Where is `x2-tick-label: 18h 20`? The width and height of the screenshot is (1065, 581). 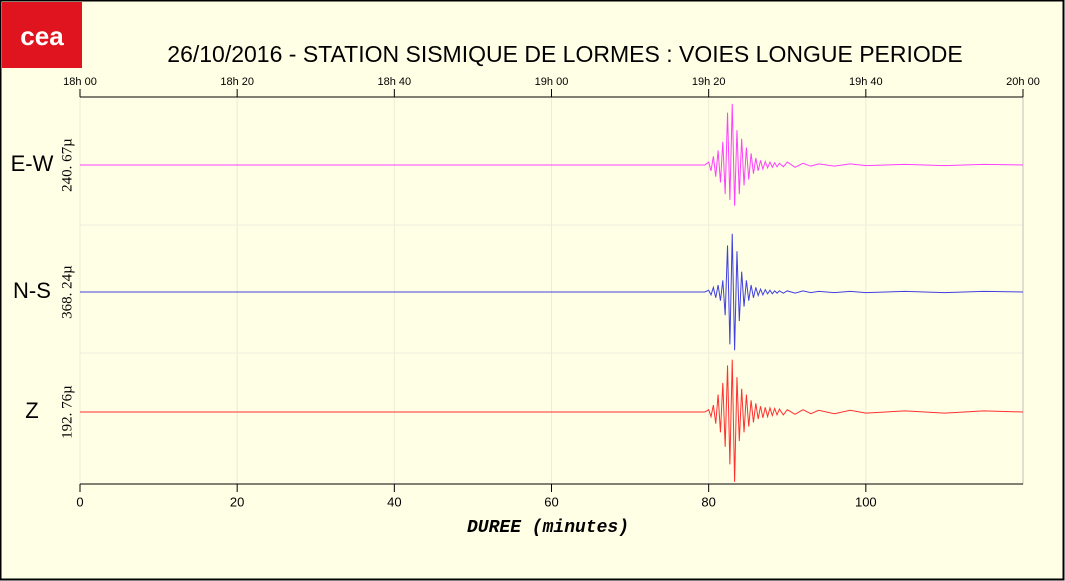
x2-tick-label: 18h 20 is located at coordinates (237, 82).